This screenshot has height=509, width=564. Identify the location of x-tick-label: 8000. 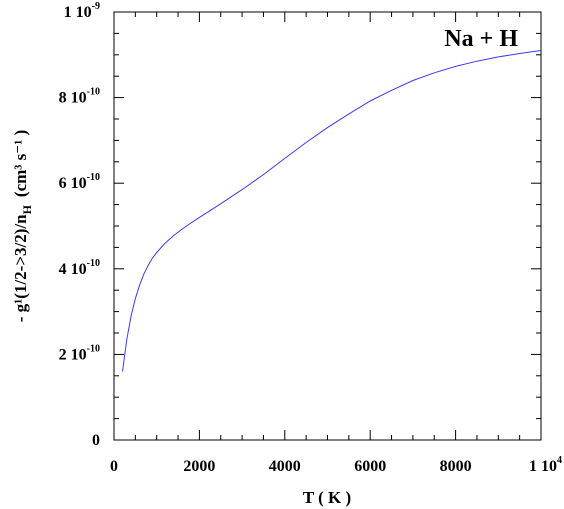
(456, 466).